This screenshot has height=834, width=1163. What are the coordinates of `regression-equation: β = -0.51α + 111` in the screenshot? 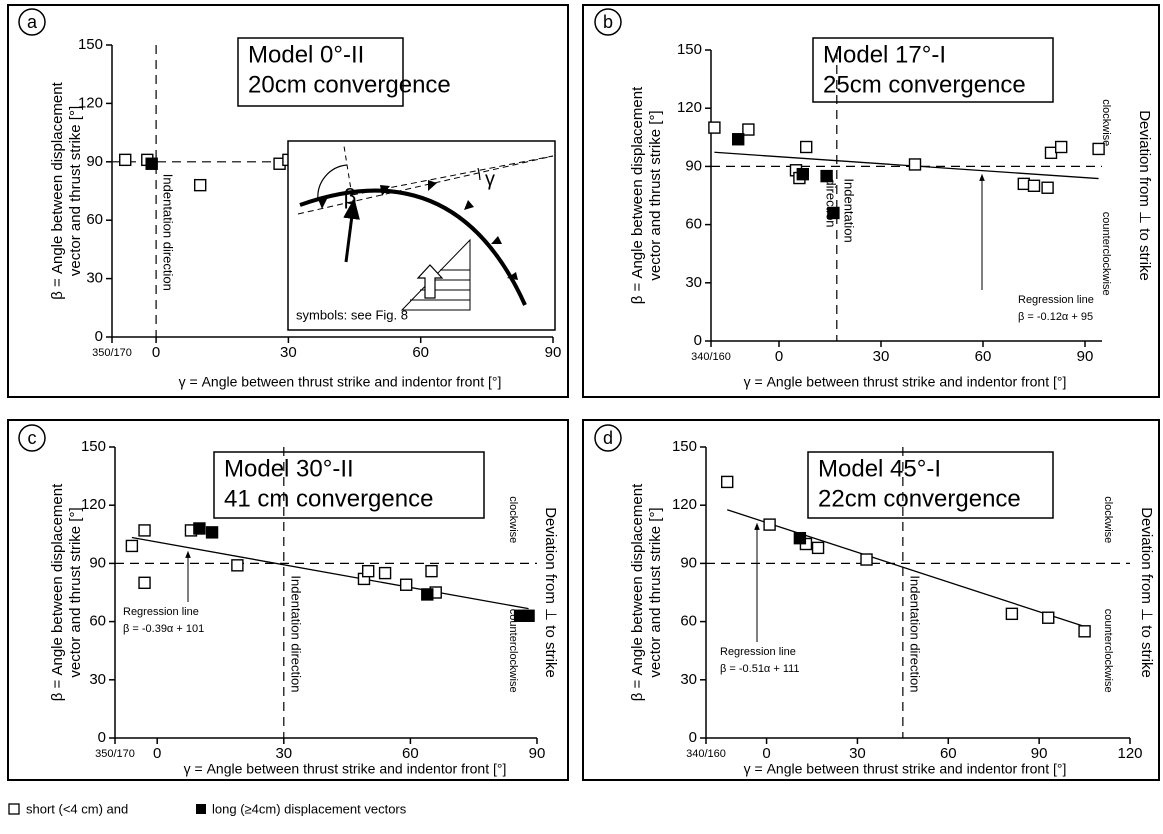 It's located at (760, 669).